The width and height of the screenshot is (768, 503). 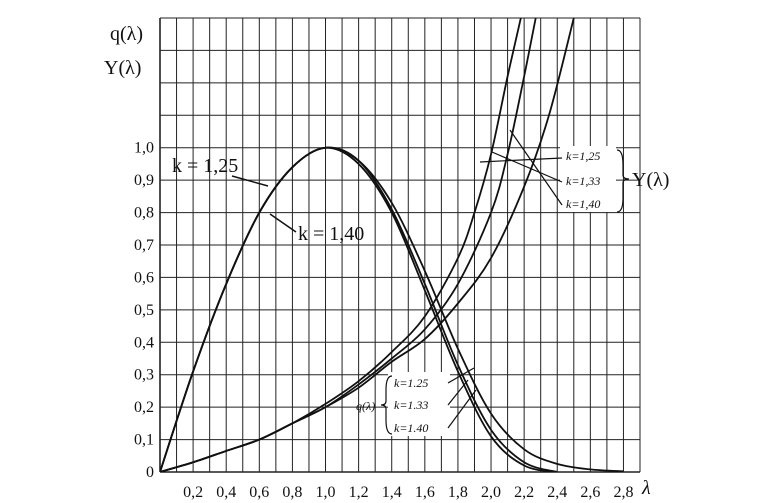 What do you see at coordinates (590, 492) in the screenshot?
I see `x-tick-label: 2,6` at bounding box center [590, 492].